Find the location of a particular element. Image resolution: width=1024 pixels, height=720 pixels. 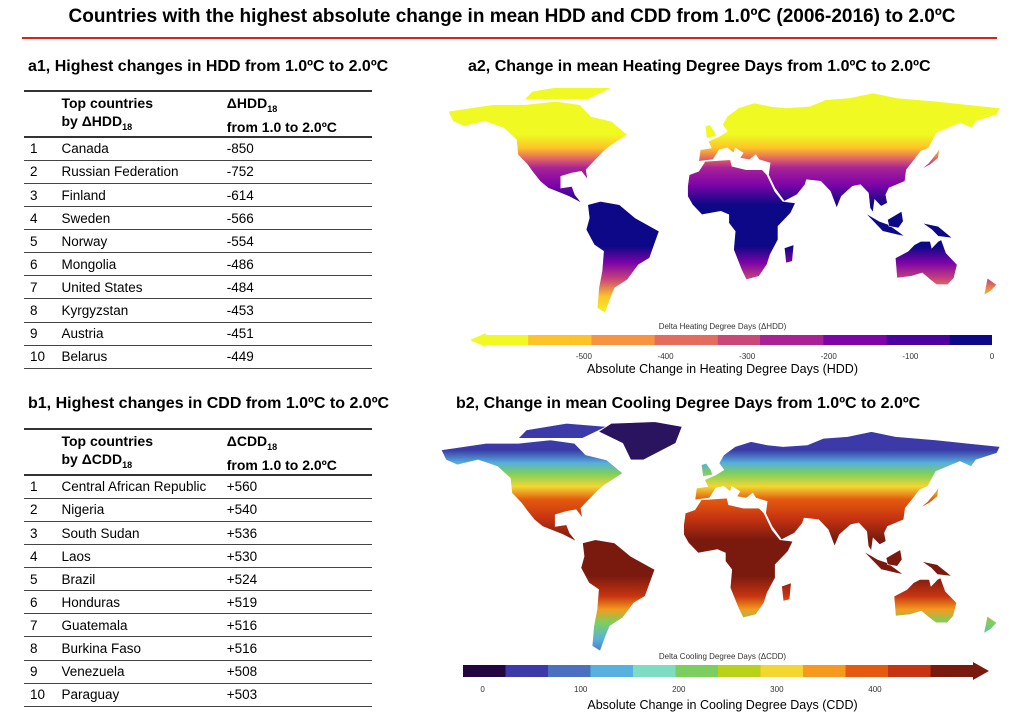

landmass-new-zealand is located at coordinates (988, 626).